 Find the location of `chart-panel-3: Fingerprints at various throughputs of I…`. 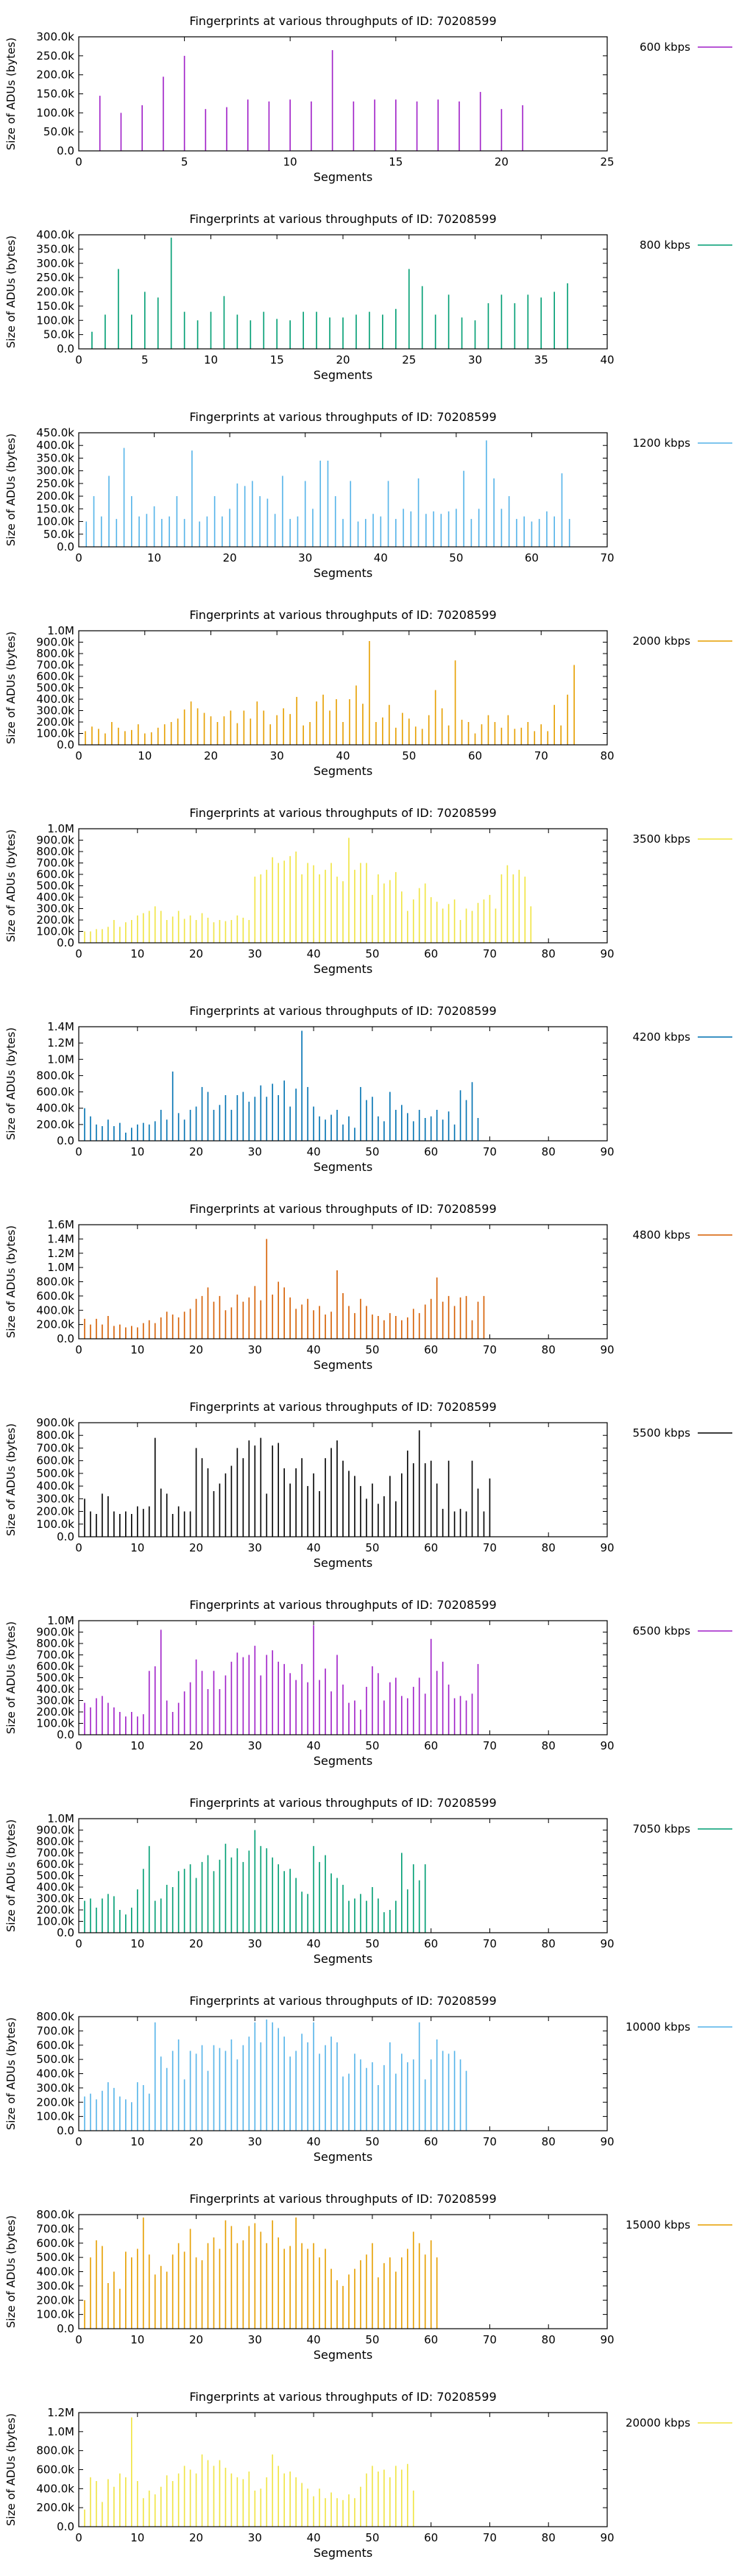

chart-panel-3: Fingerprints at various throughputs of I… is located at coordinates (368, 693).